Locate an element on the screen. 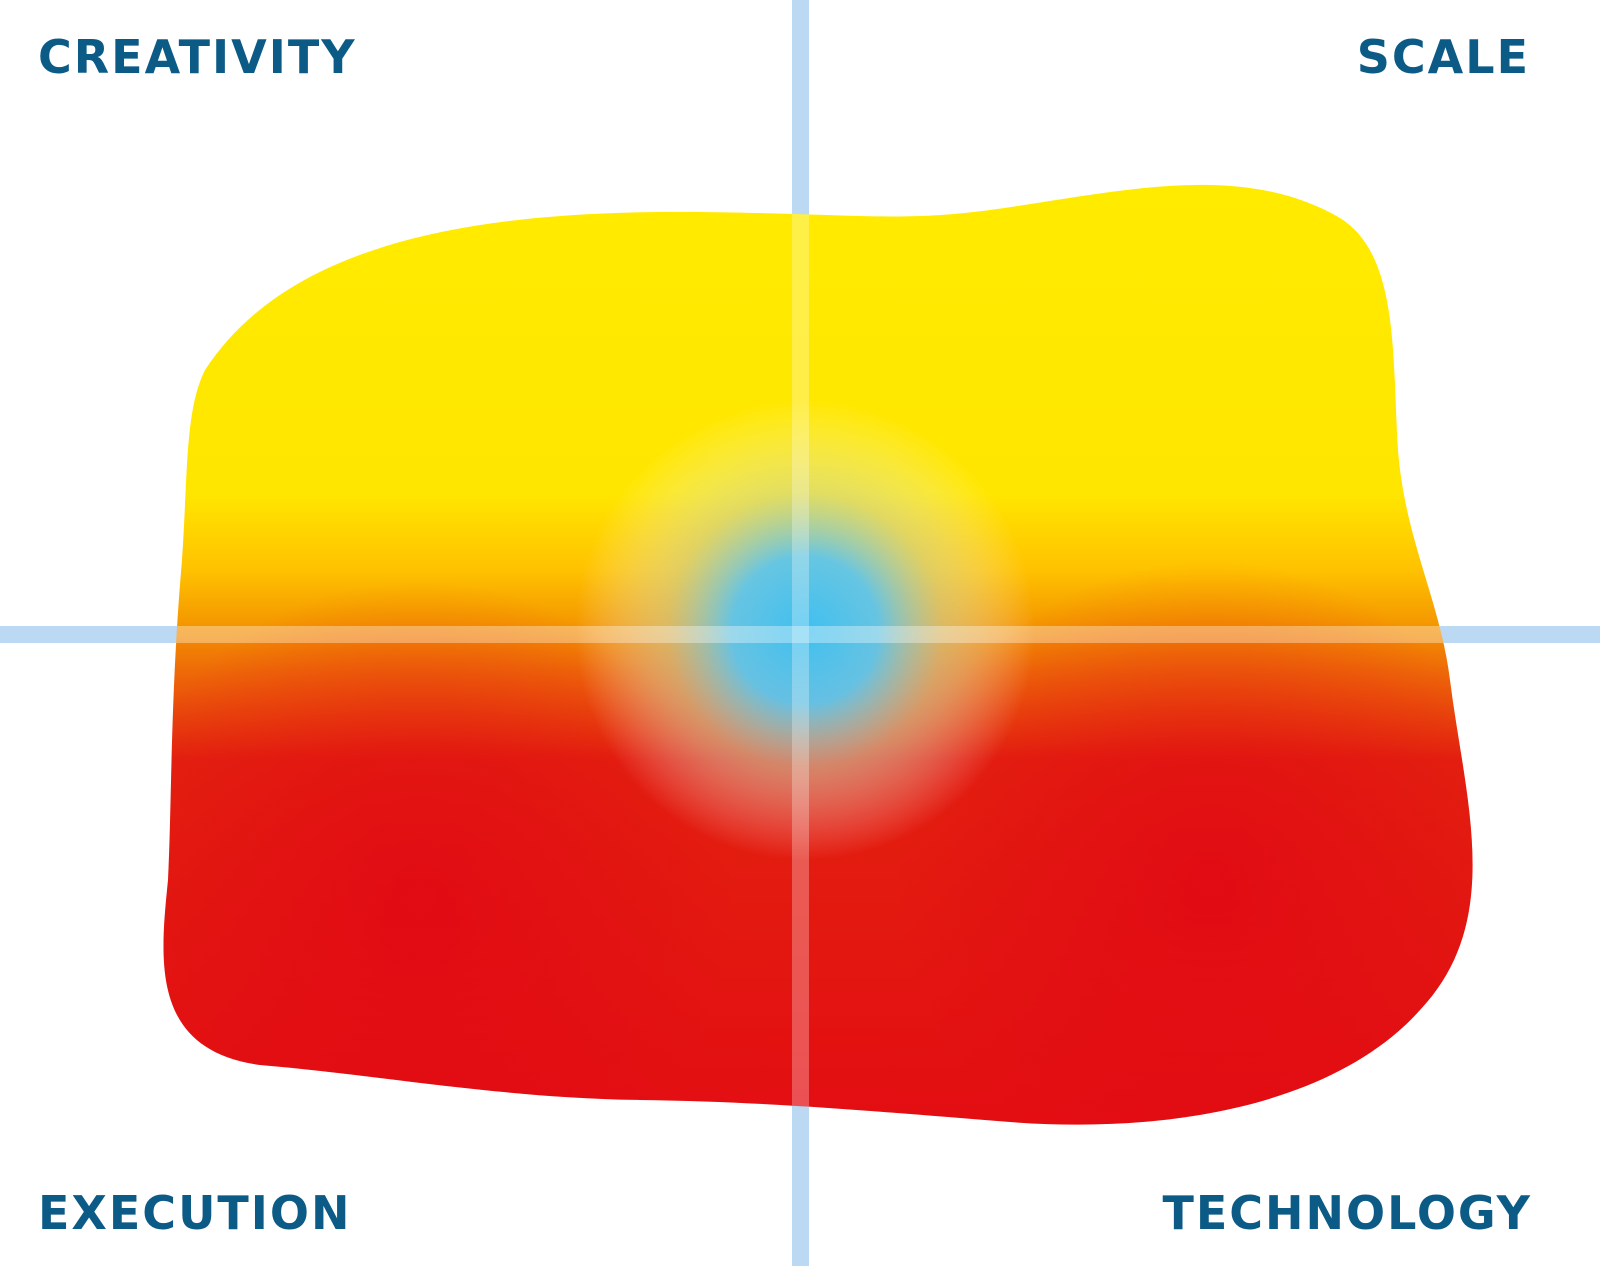  label-technology: TECHNOLOGY is located at coordinates (1347, 1213).